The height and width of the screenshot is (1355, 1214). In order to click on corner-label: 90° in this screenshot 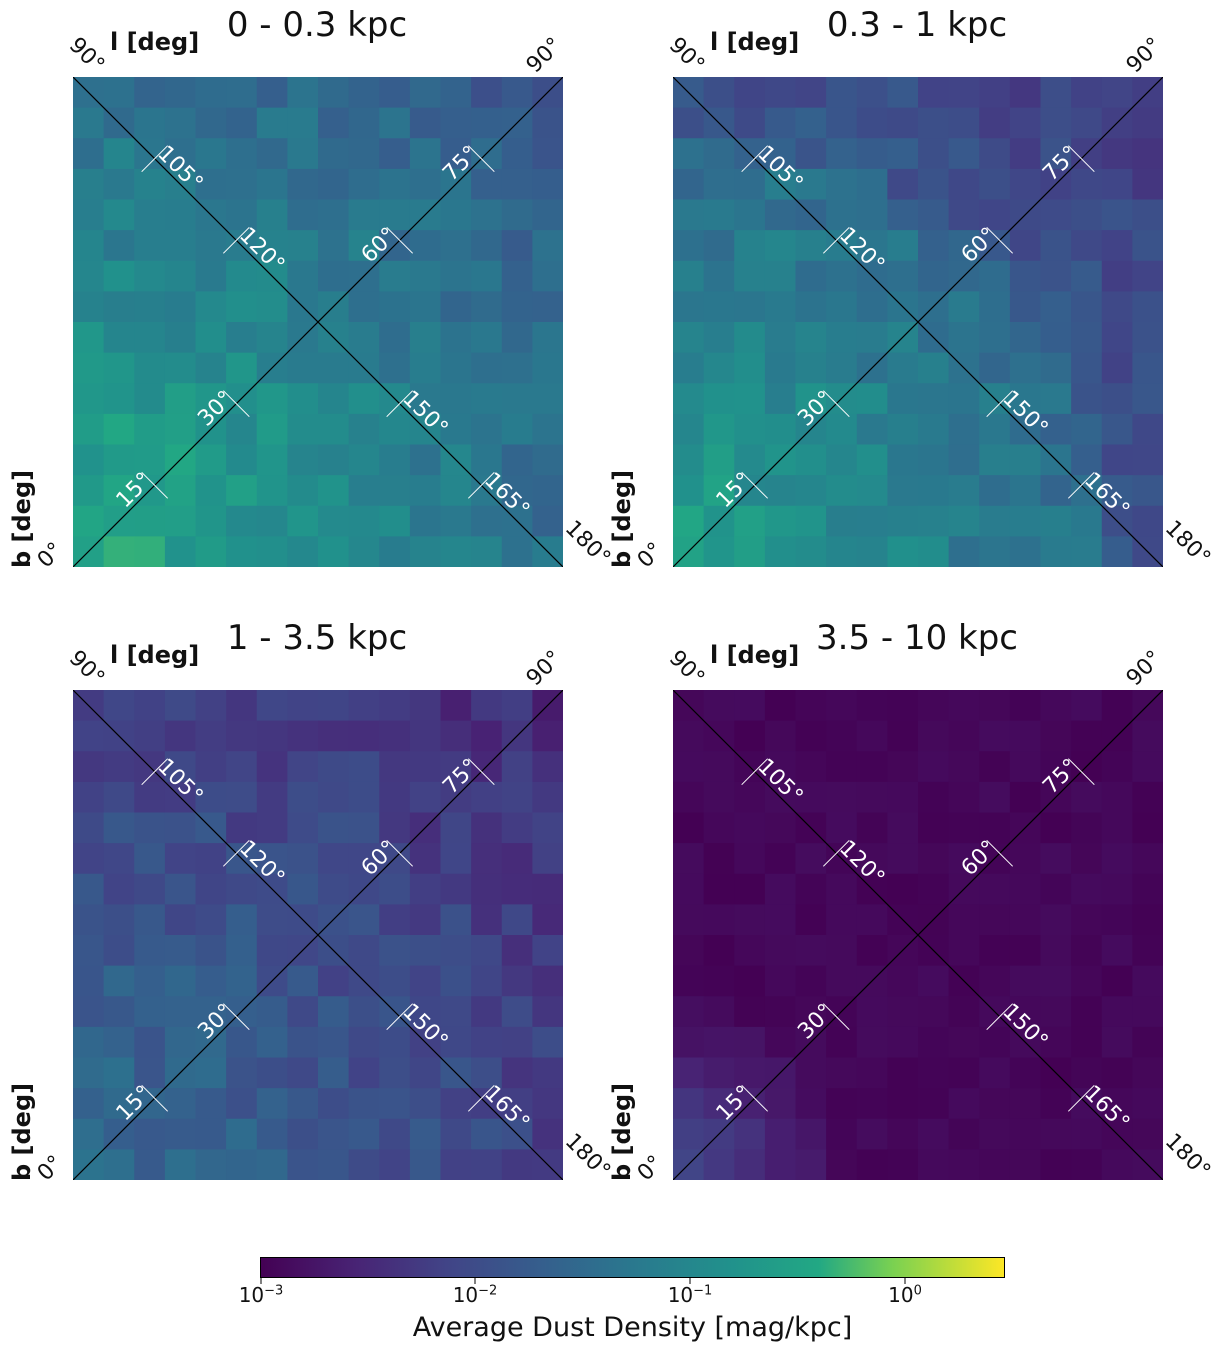, I will do `click(86, 668)`.